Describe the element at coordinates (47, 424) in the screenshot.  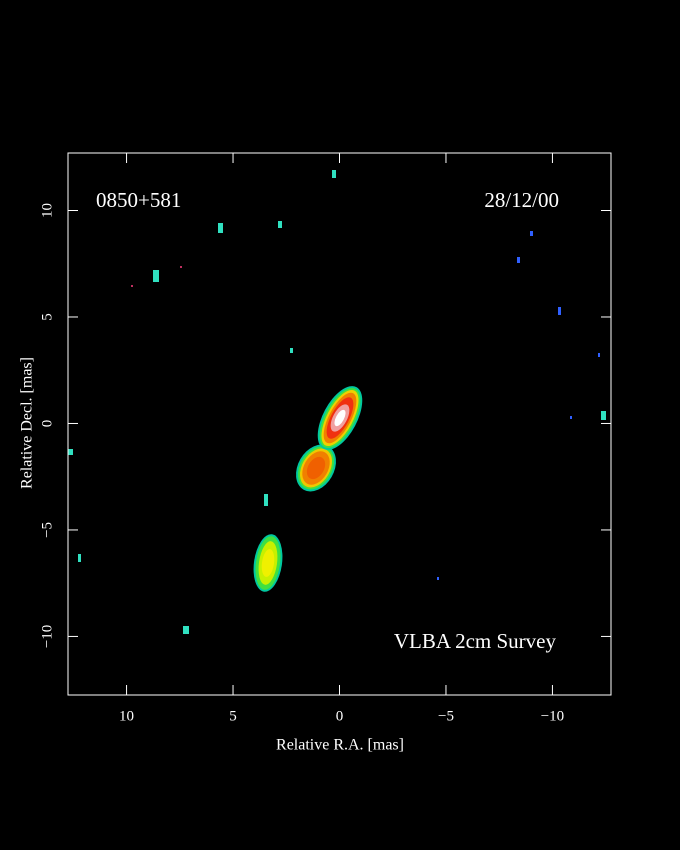
I see `y-tick-label: 0` at that location.